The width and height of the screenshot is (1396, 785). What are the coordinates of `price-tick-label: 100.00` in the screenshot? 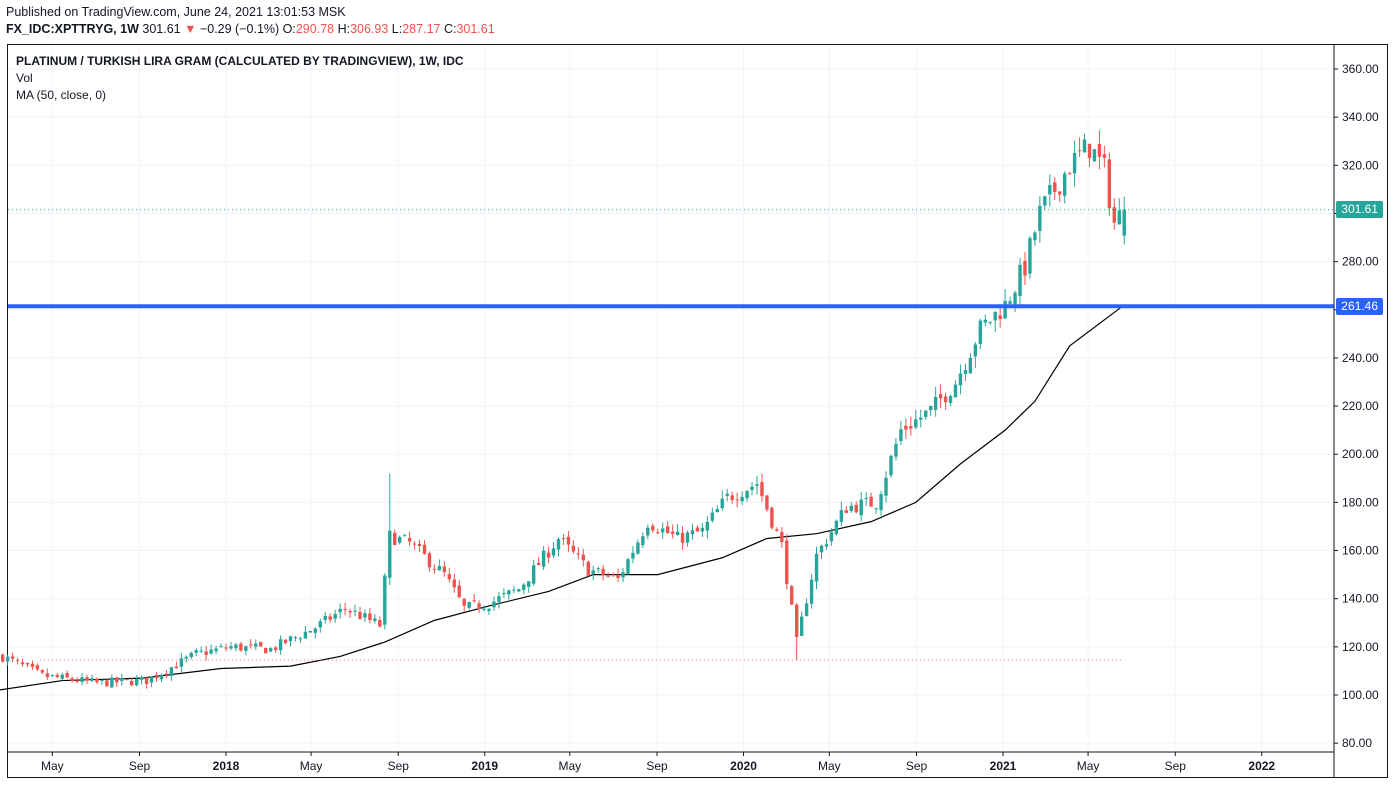 It's located at (1360, 695).